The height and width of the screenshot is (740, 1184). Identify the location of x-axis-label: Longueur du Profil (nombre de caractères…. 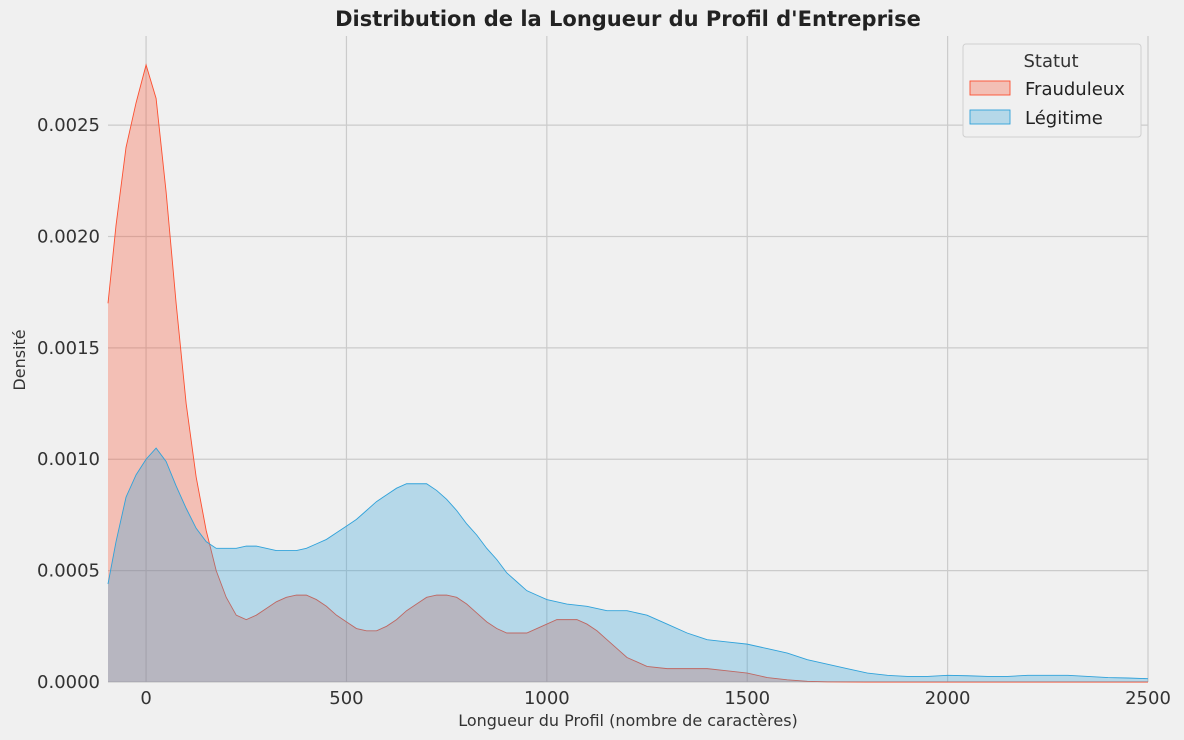
(628, 720).